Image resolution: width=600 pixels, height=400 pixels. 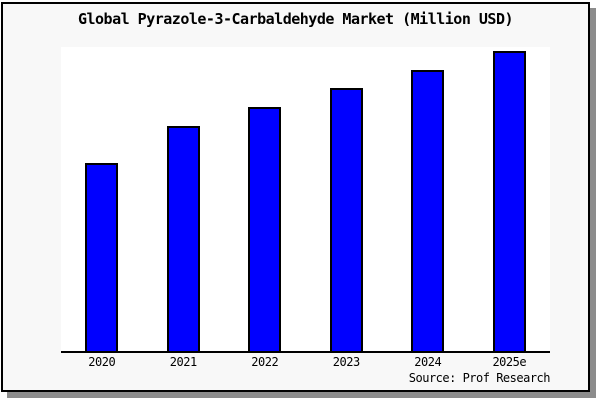 What do you see at coordinates (183, 362) in the screenshot?
I see `x-tick-label: 2021` at bounding box center [183, 362].